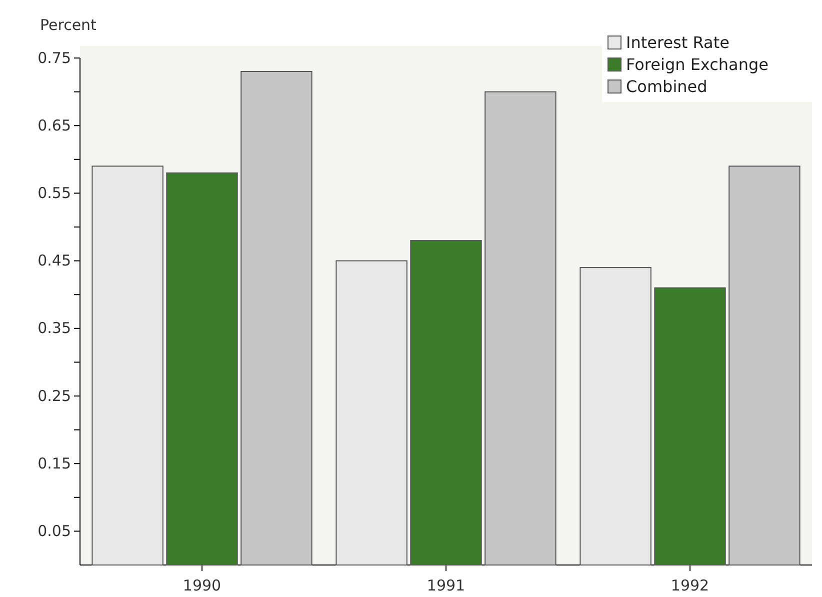  What do you see at coordinates (678, 42) in the screenshot?
I see `legend-label: Interest Rate` at bounding box center [678, 42].